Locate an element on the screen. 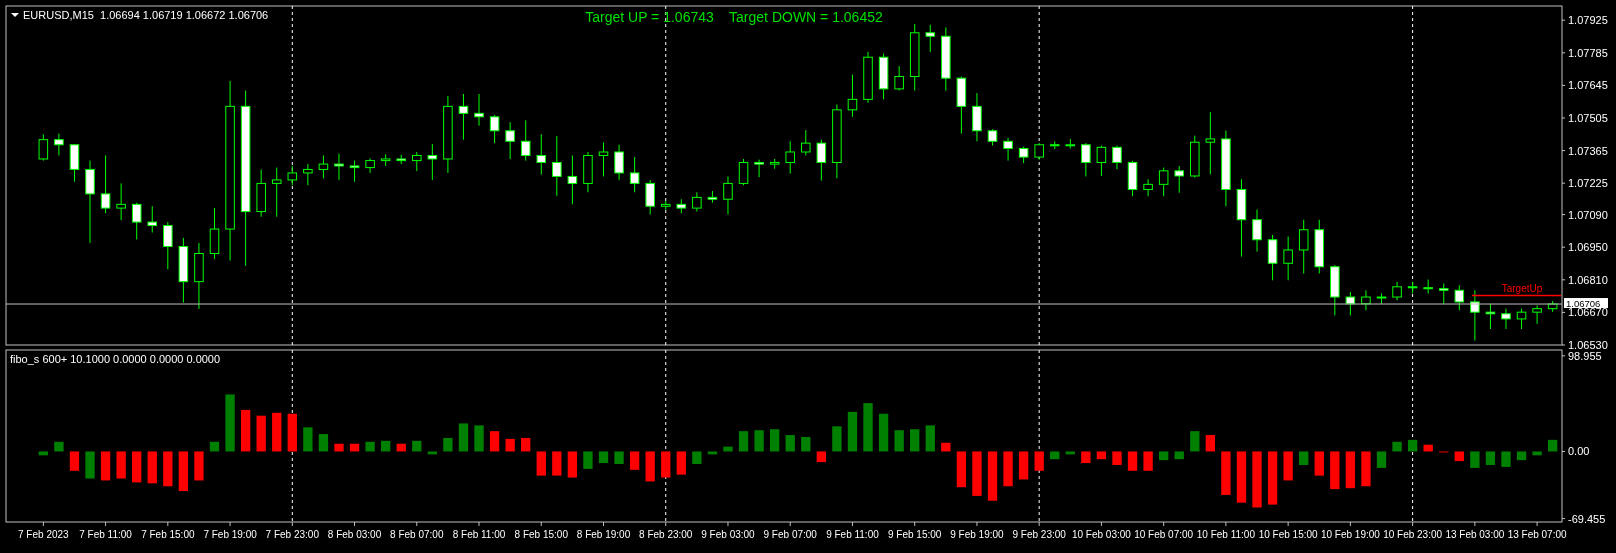  x-tick-label: 10 Feb 15:00 is located at coordinates (1288, 534).